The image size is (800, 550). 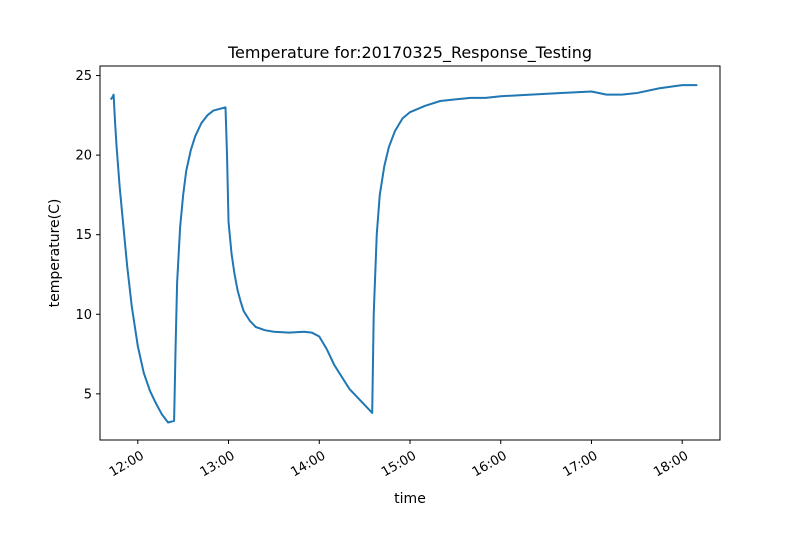 What do you see at coordinates (88, 394) in the screenshot?
I see `y-tick-label: 5` at bounding box center [88, 394].